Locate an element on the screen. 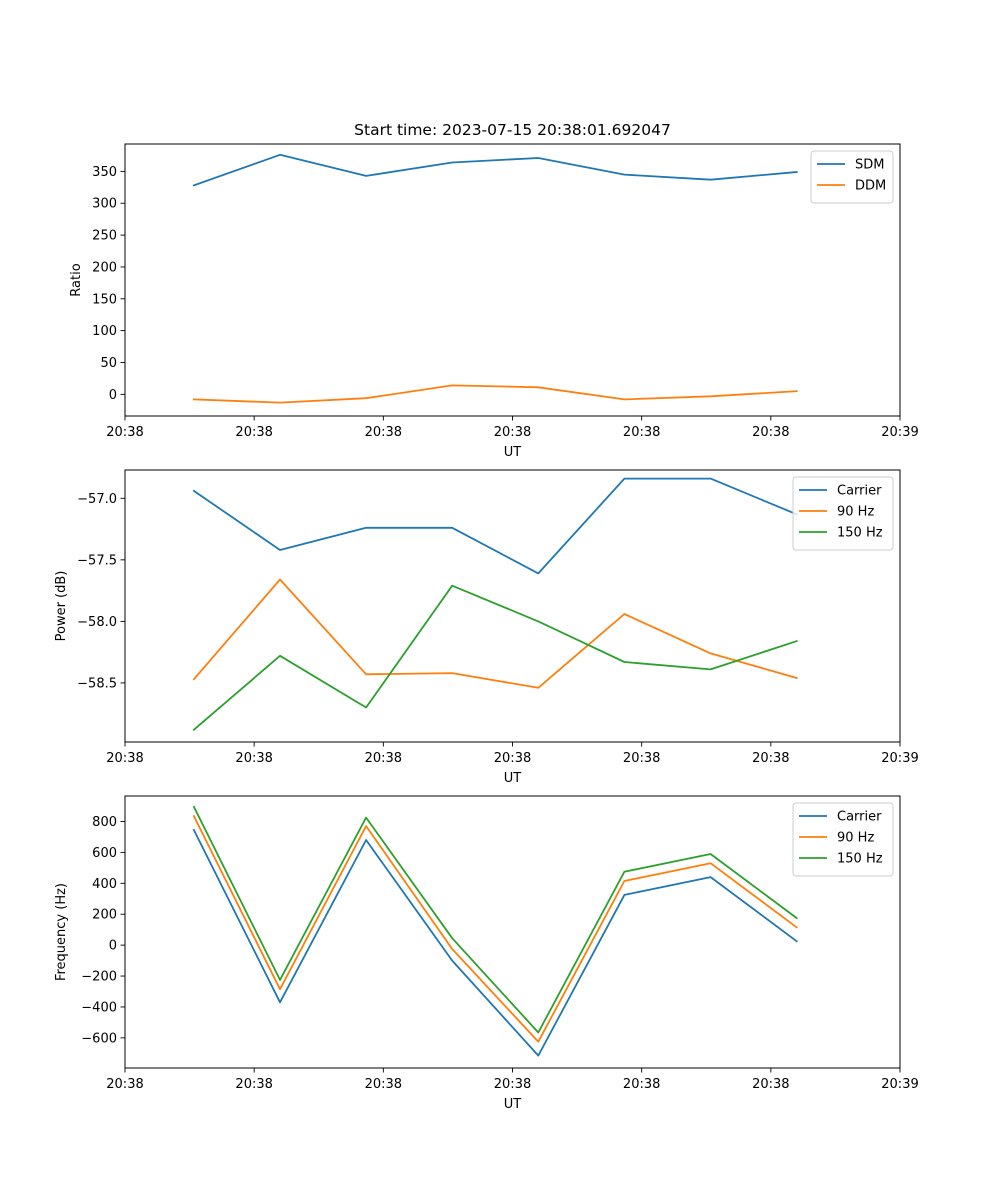  y-tick-label: 250 is located at coordinates (104, 236).